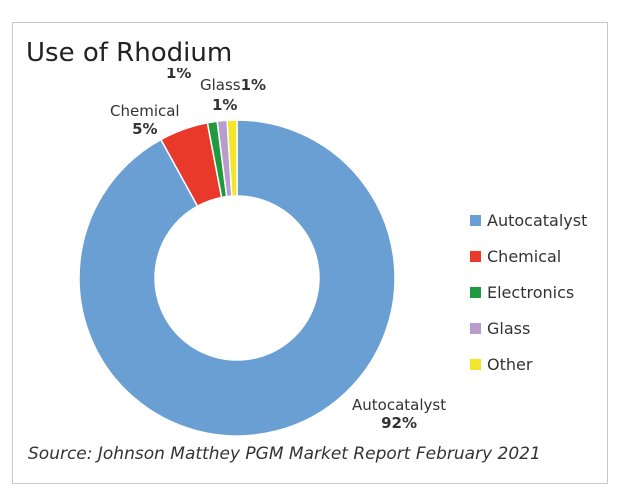  Describe the element at coordinates (509, 328) in the screenshot. I see `legend-label-glass: Glass` at that location.